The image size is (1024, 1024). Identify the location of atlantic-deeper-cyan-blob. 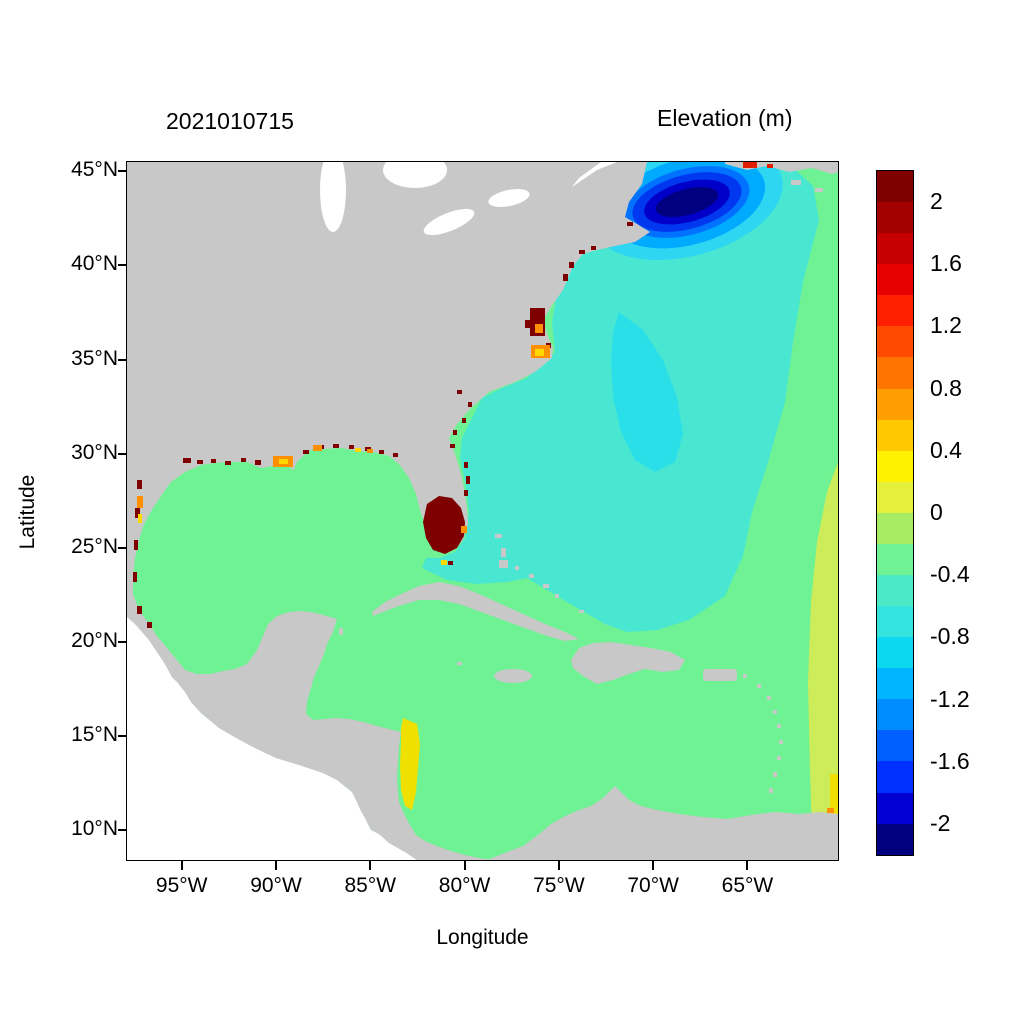
(647, 392).